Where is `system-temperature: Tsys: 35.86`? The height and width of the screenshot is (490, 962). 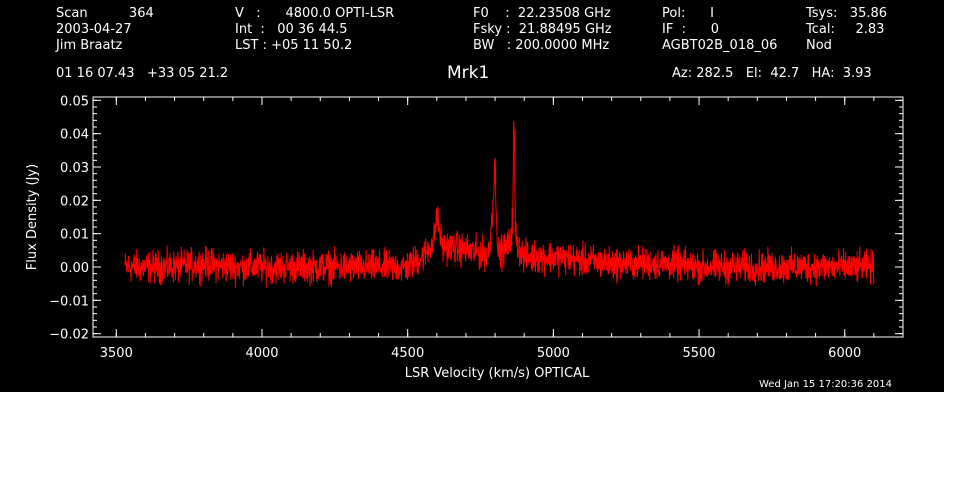 system-temperature: Tsys: 35.86 is located at coordinates (847, 13).